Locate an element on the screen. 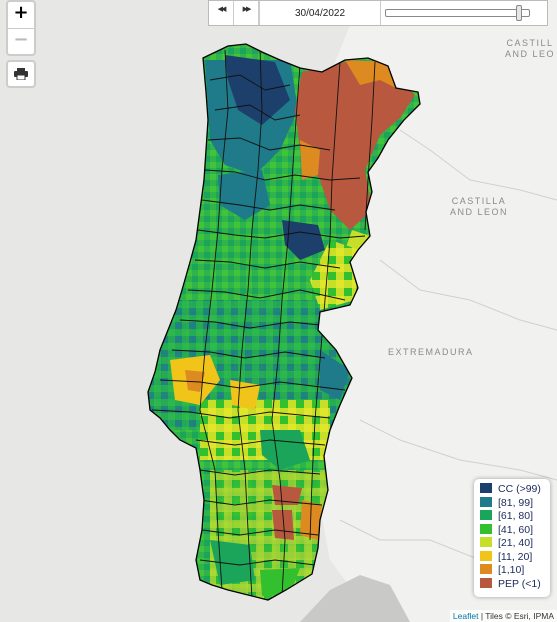 The image size is (557, 622). time-control-bar: ◀◀ ▶▶ 30/04/2022 is located at coordinates (378, 13).